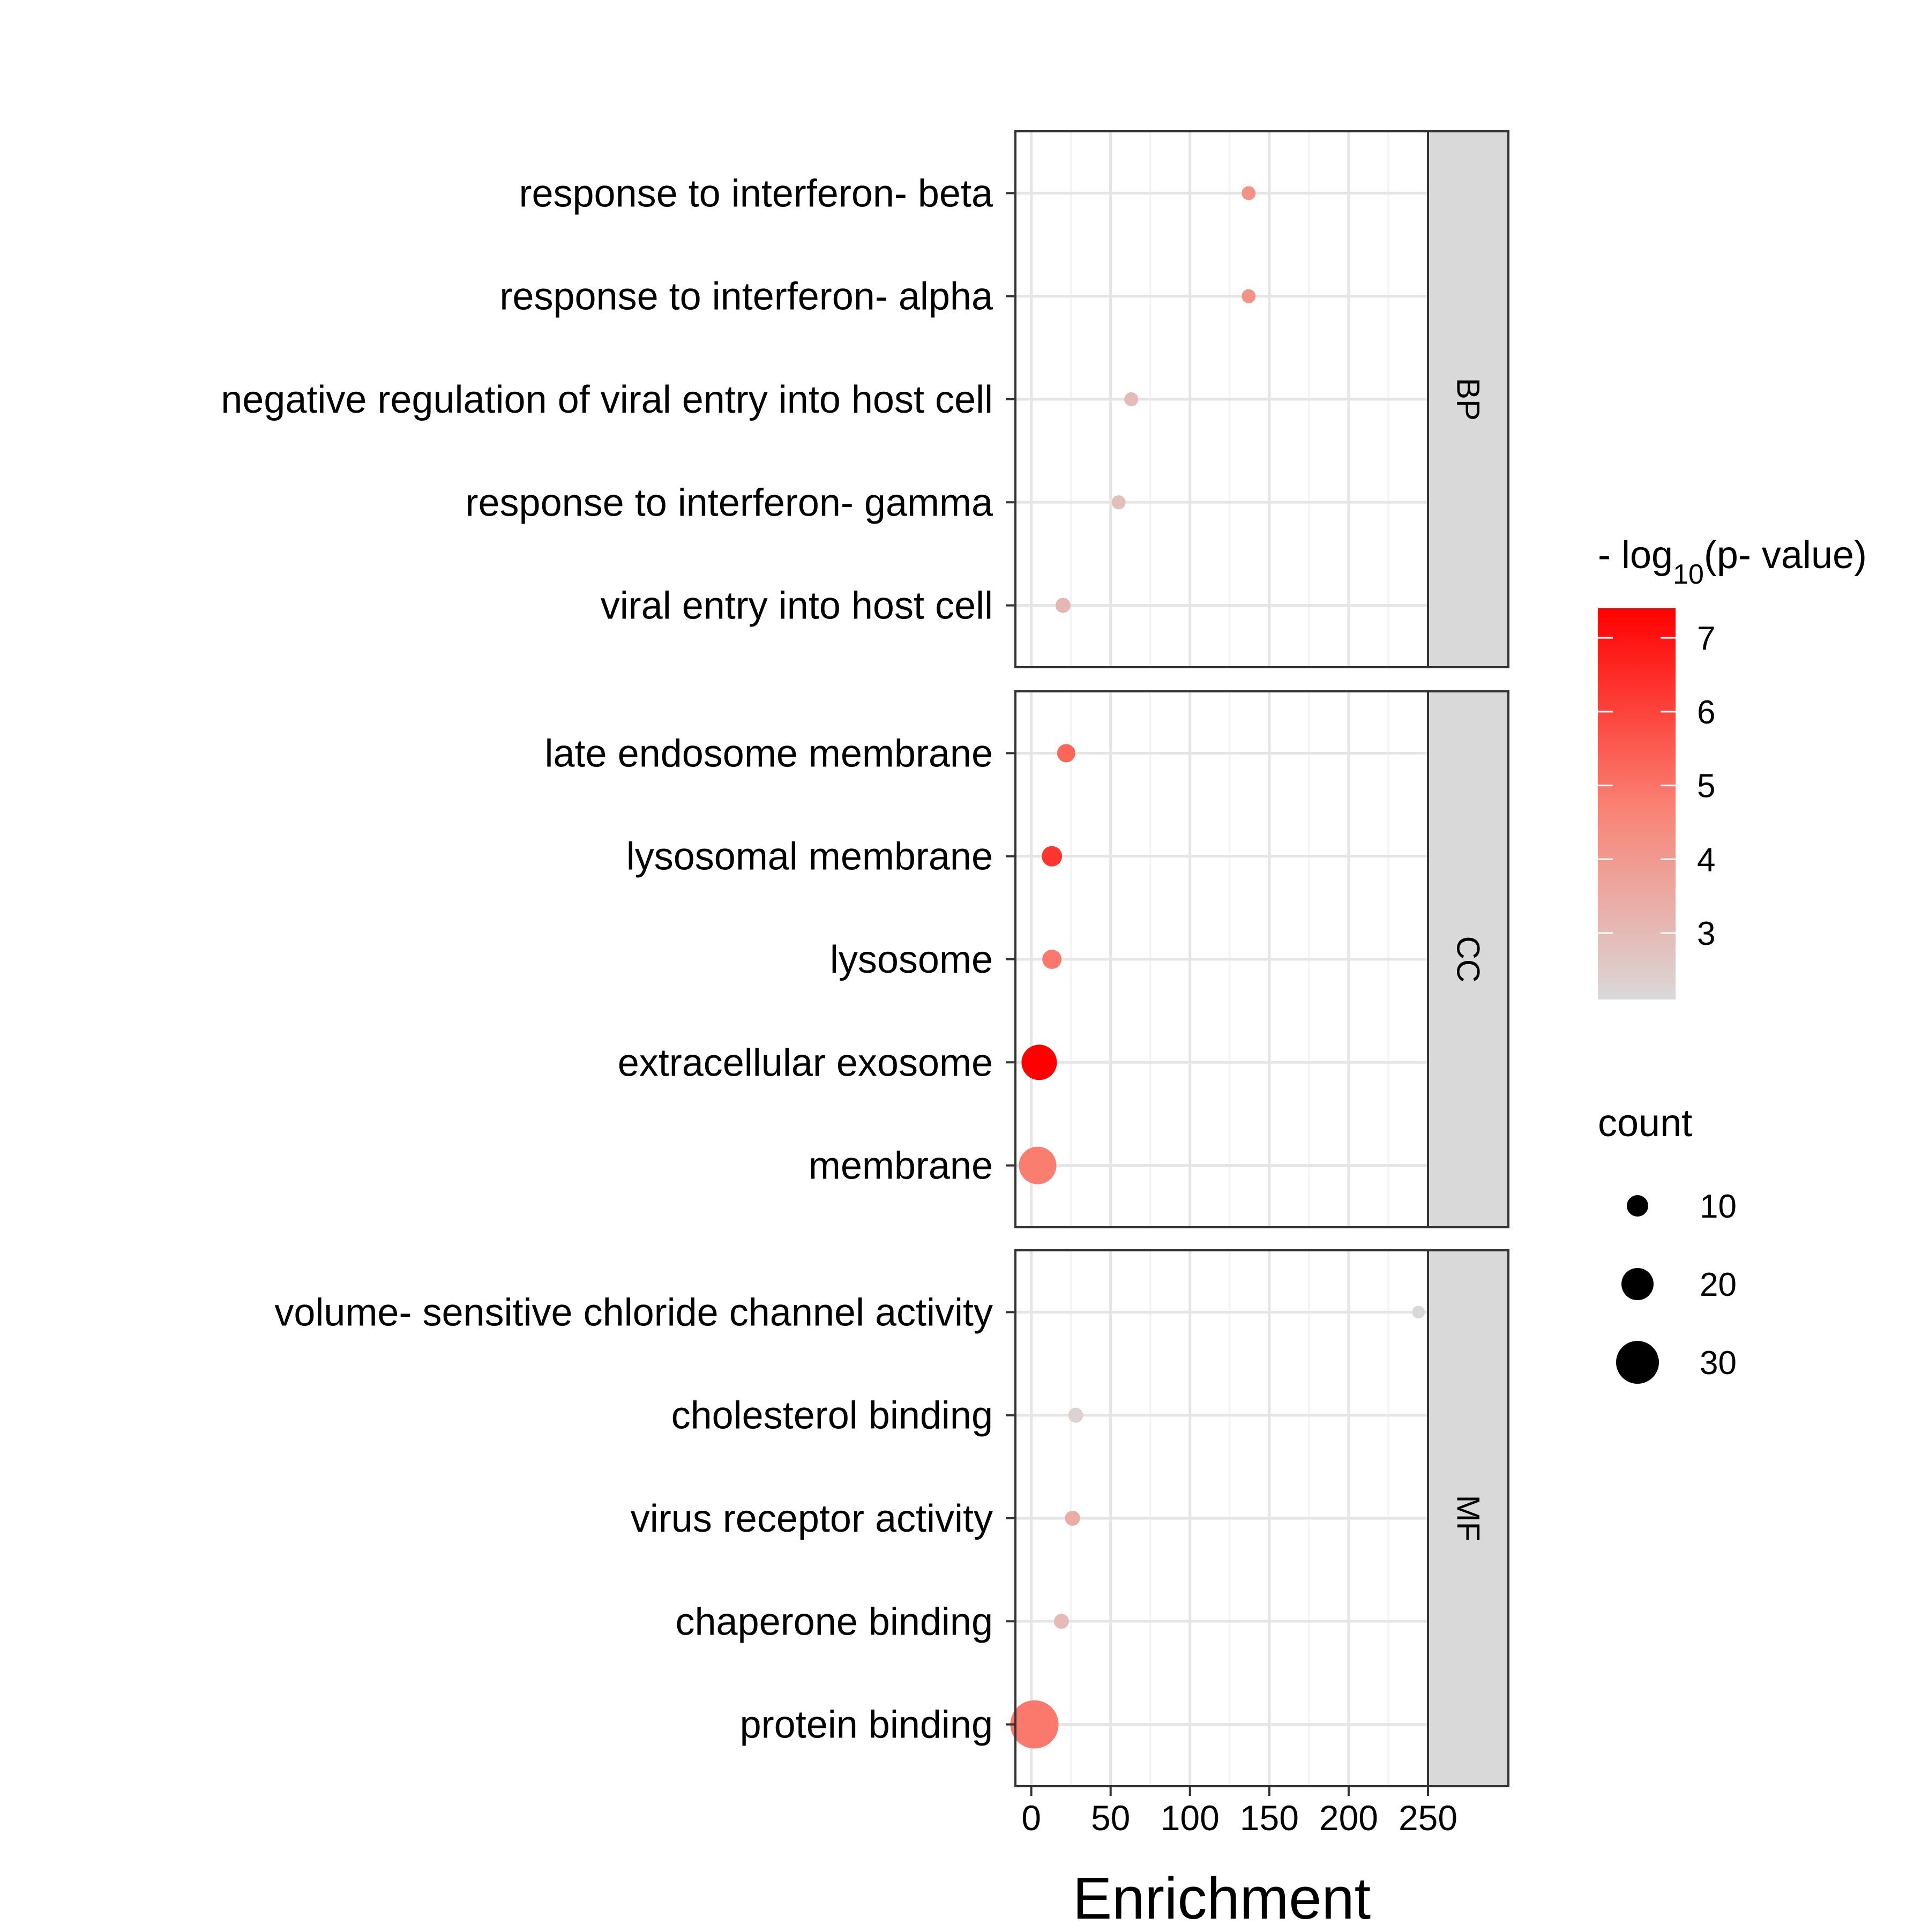  I want to click on x-tick-label: 50, so click(1110, 1818).